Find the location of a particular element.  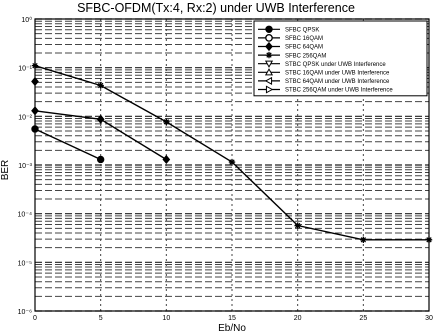

legend-box is located at coordinates (340, 58).